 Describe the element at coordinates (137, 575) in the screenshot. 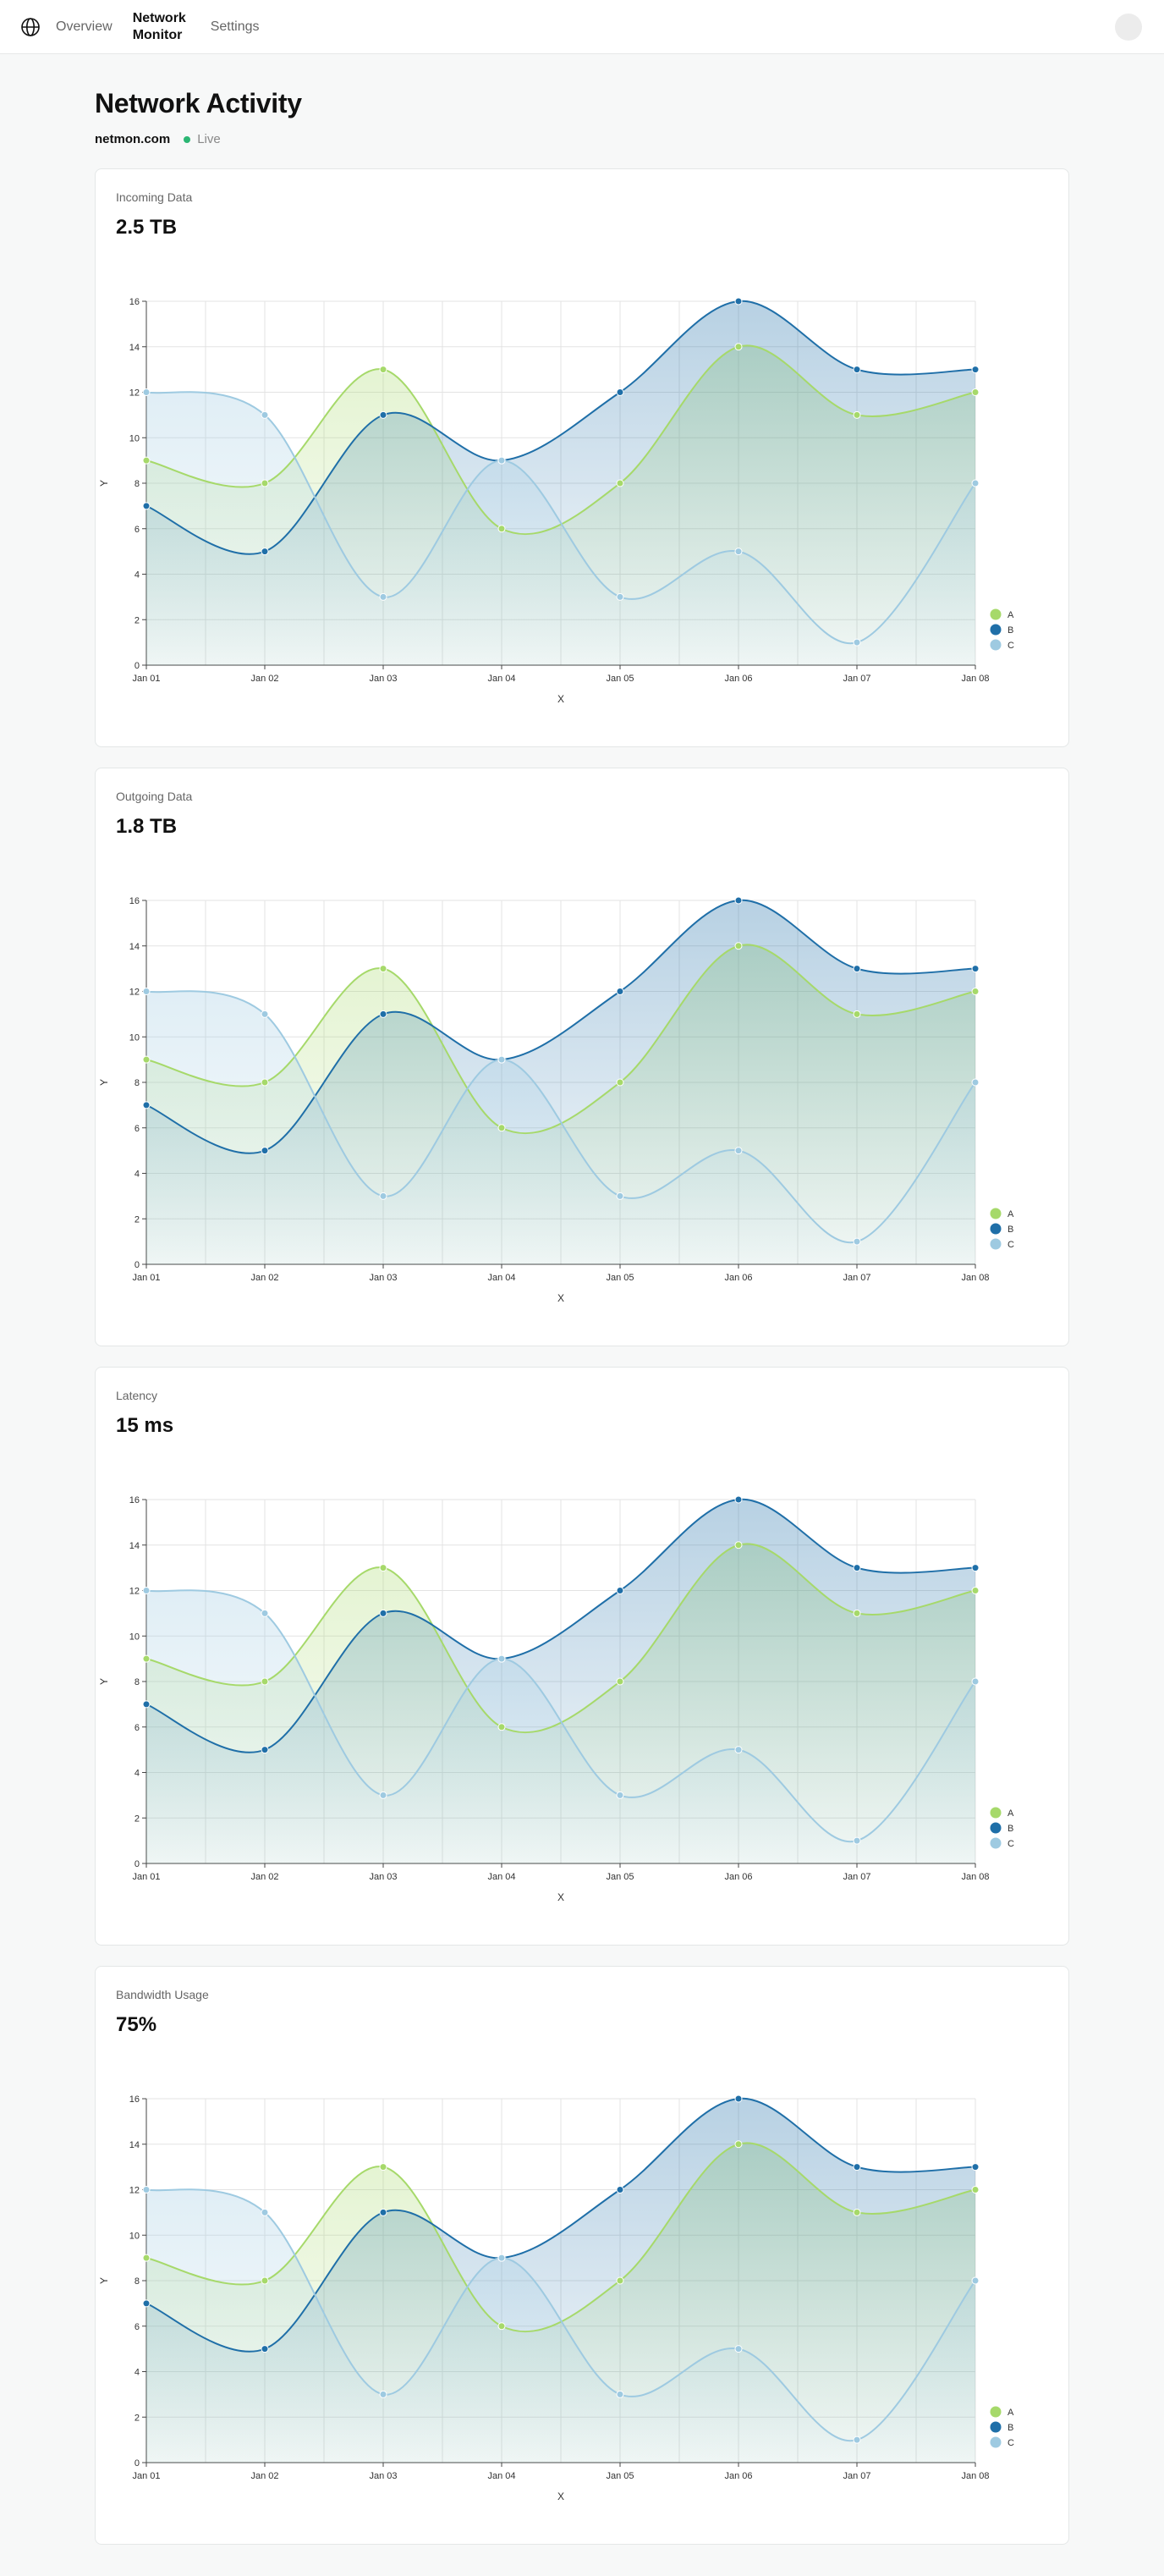

I see `y-tick-label: 4` at that location.